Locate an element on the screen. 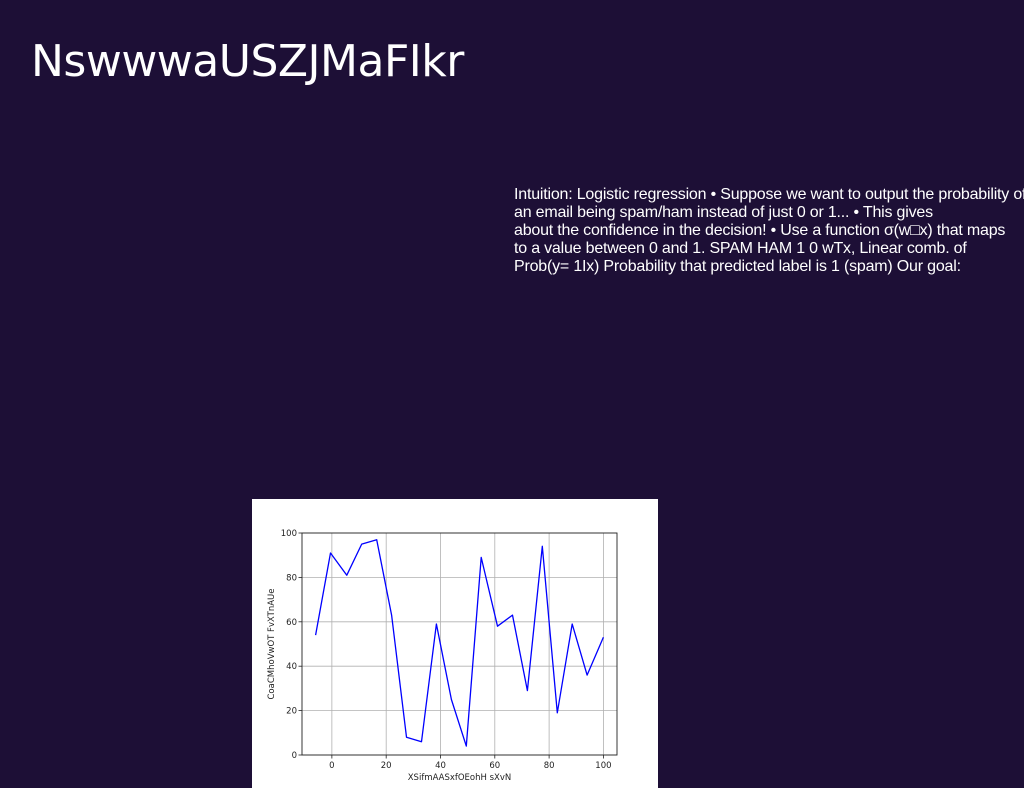 The height and width of the screenshot is (788, 1024). x-tick-label: 0 is located at coordinates (331, 766).